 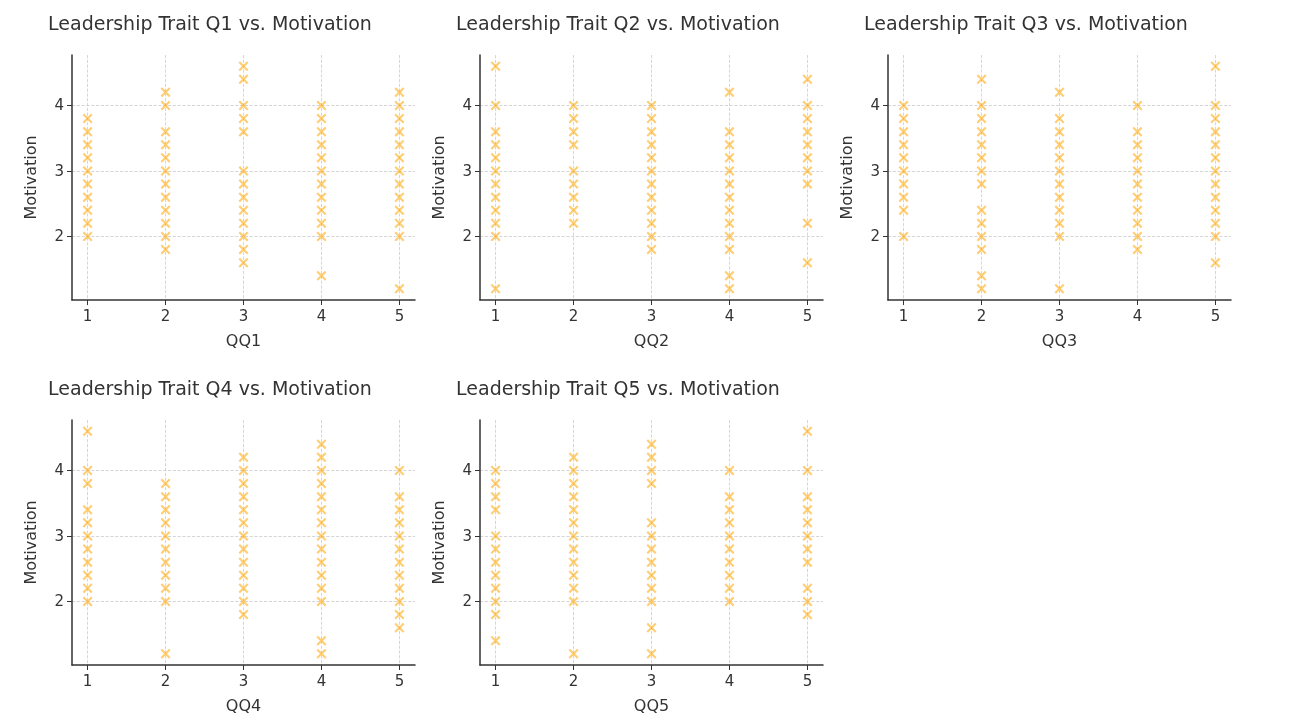 What do you see at coordinates (1026, 22) in the screenshot?
I see `chart-title: Leadership Trait Q3 vs. Motivation` at bounding box center [1026, 22].